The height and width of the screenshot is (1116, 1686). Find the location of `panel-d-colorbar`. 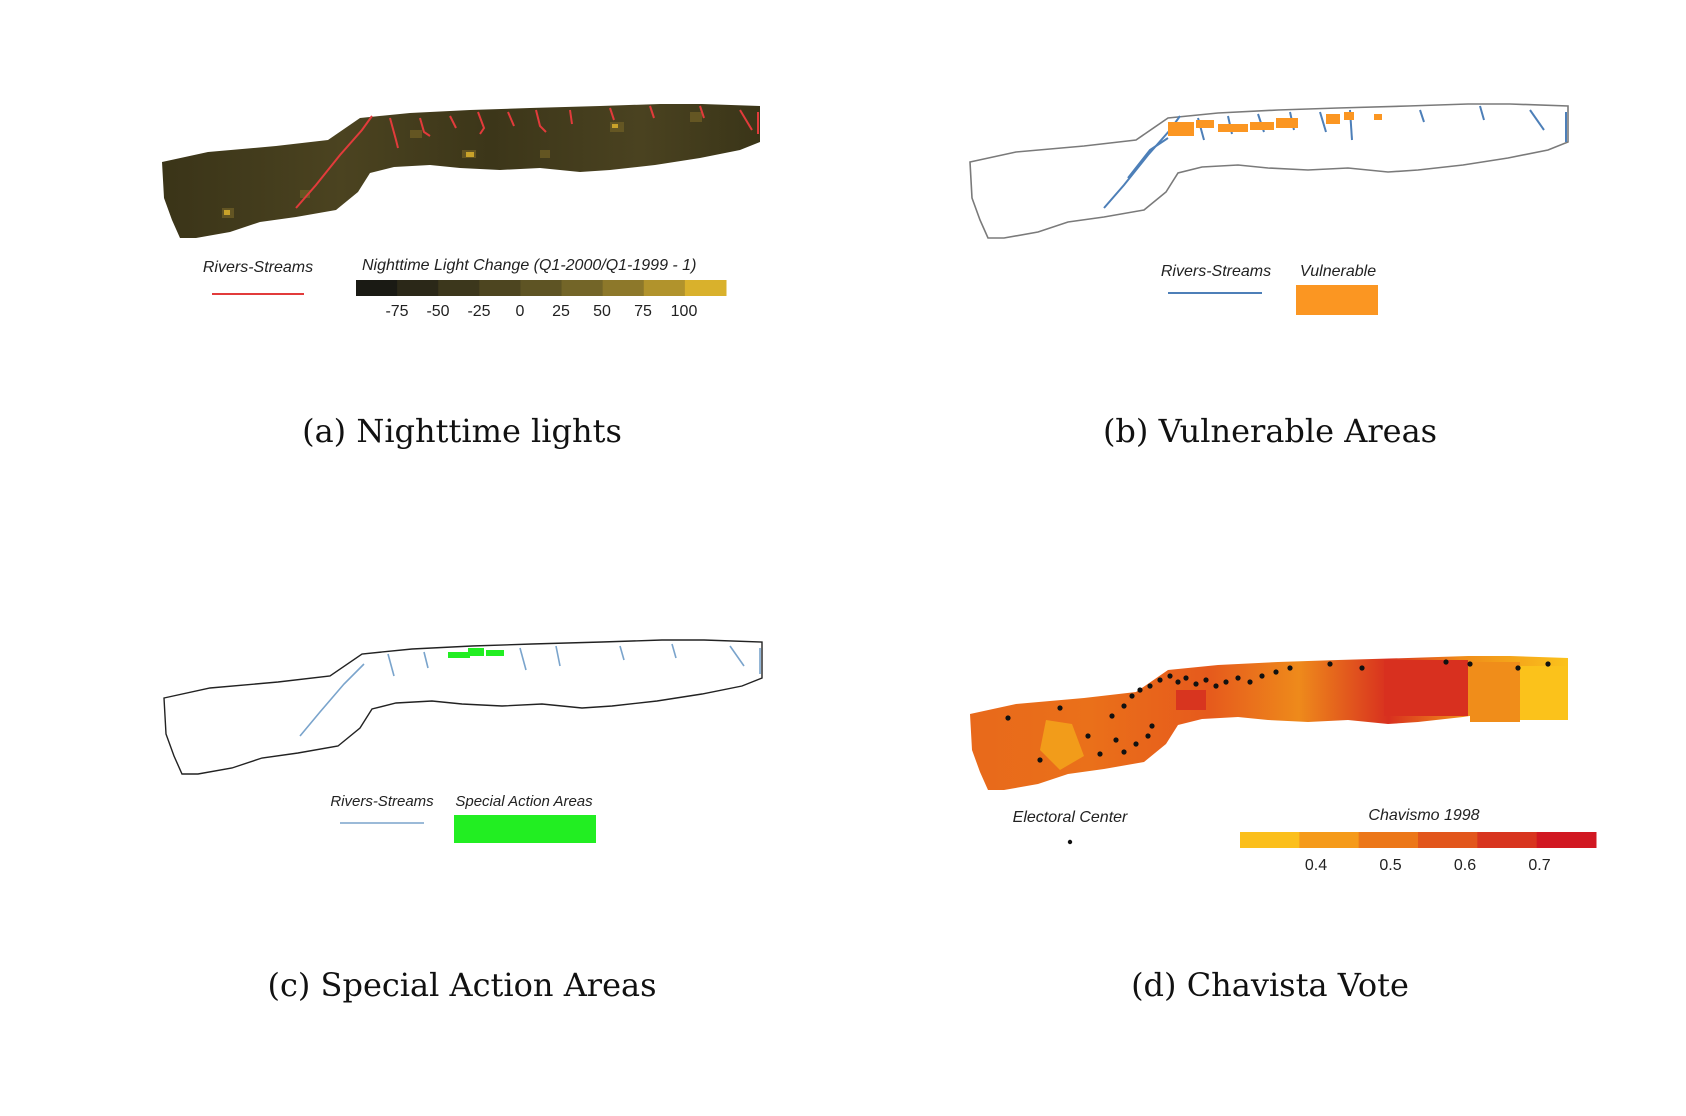

panel-d-colorbar is located at coordinates (1418, 840).